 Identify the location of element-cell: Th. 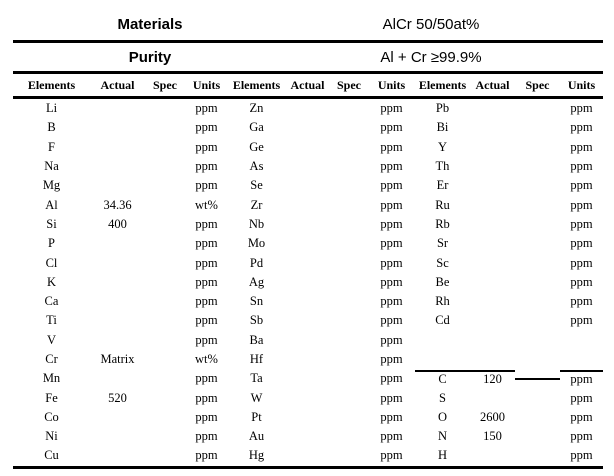
(442, 166).